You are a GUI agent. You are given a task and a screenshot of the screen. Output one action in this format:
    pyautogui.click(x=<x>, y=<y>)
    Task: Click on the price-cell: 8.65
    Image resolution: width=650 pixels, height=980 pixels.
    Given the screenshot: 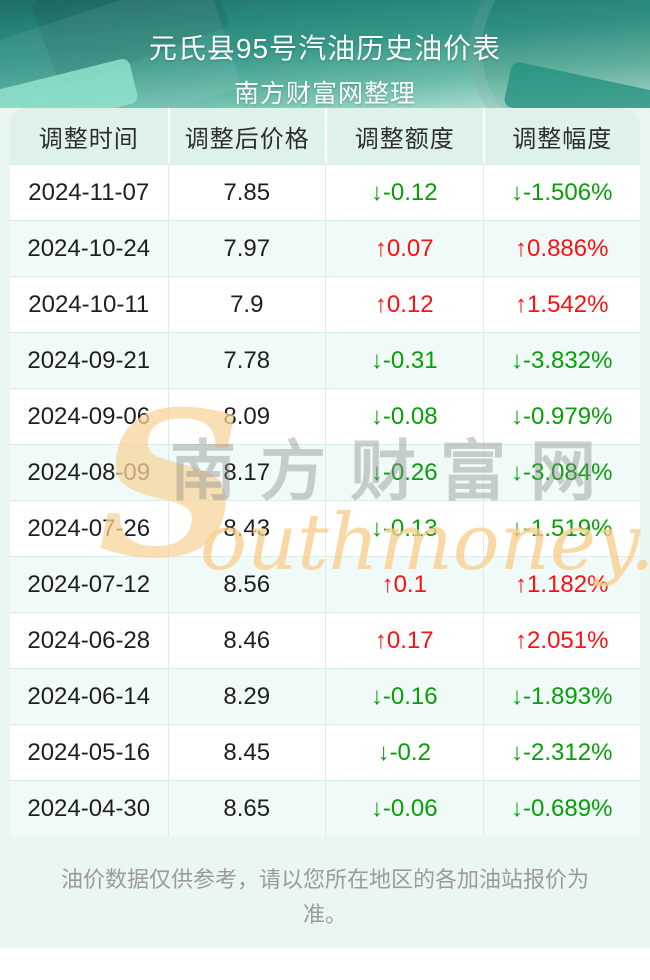 What is the action you would take?
    pyautogui.click(x=246, y=808)
    